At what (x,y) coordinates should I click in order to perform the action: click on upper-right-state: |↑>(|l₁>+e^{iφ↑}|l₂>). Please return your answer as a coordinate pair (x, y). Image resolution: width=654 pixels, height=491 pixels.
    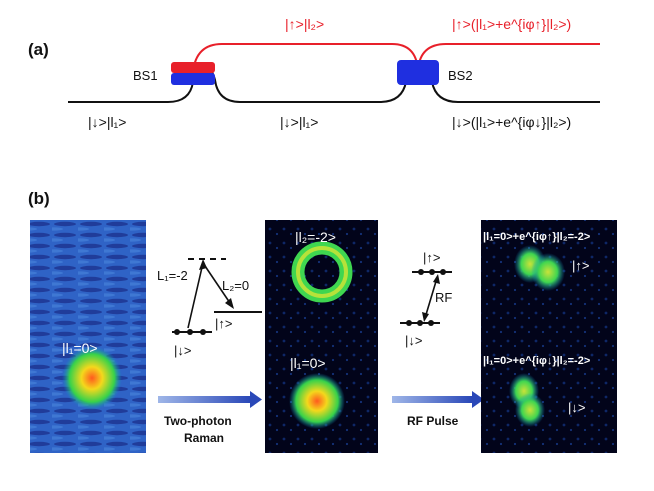
    Looking at the image, I should click on (511, 24).